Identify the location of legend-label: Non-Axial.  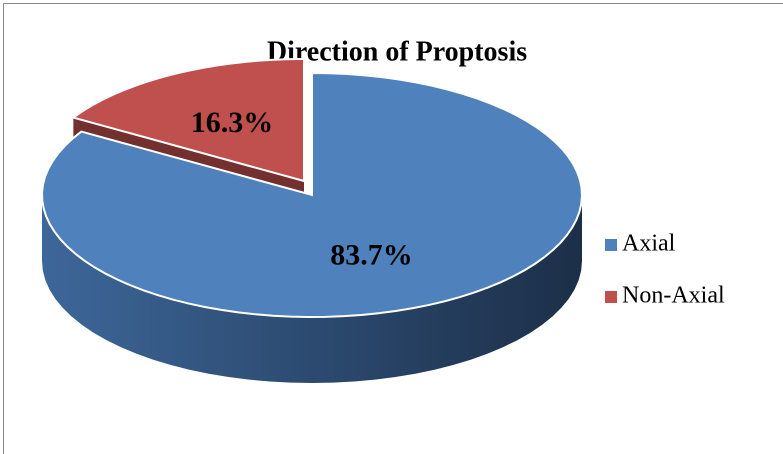
(673, 296).